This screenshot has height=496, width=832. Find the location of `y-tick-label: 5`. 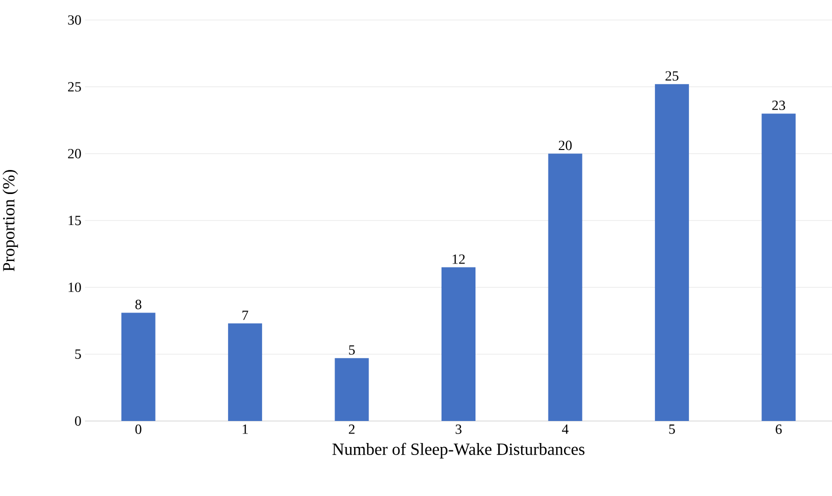

y-tick-label: 5 is located at coordinates (78, 354).